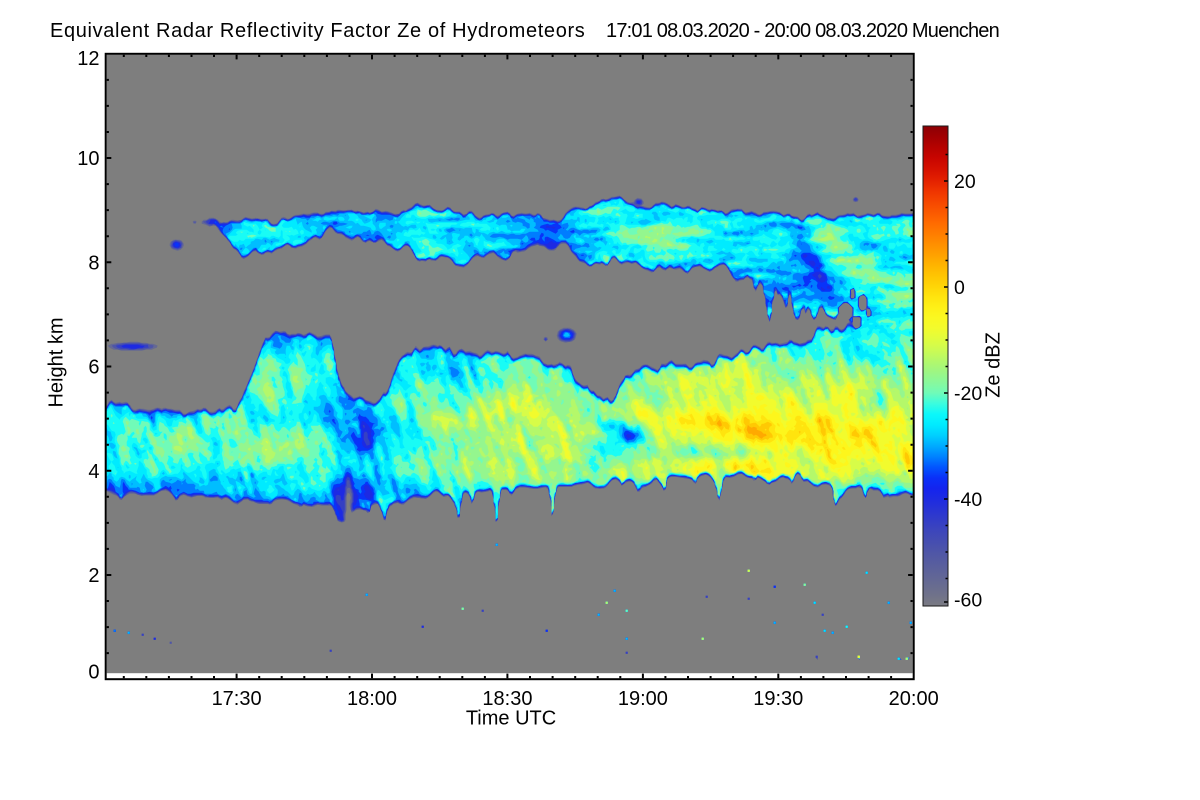  What do you see at coordinates (968, 601) in the screenshot?
I see `svg-text: -60` at bounding box center [968, 601].